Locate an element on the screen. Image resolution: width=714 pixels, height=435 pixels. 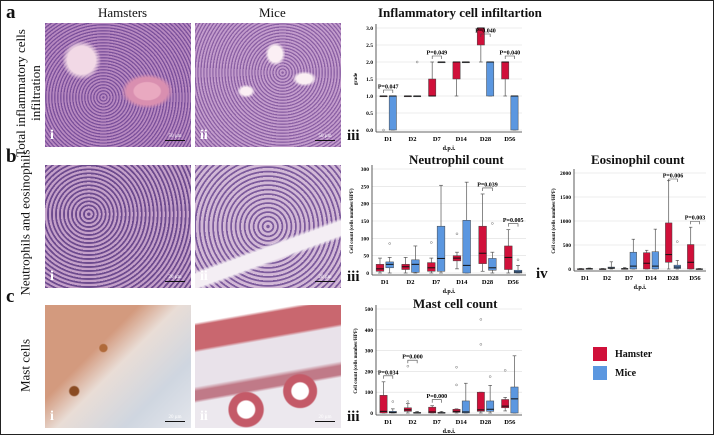
column-header-hamsters: Hamsters is located at coordinates (123, 12).